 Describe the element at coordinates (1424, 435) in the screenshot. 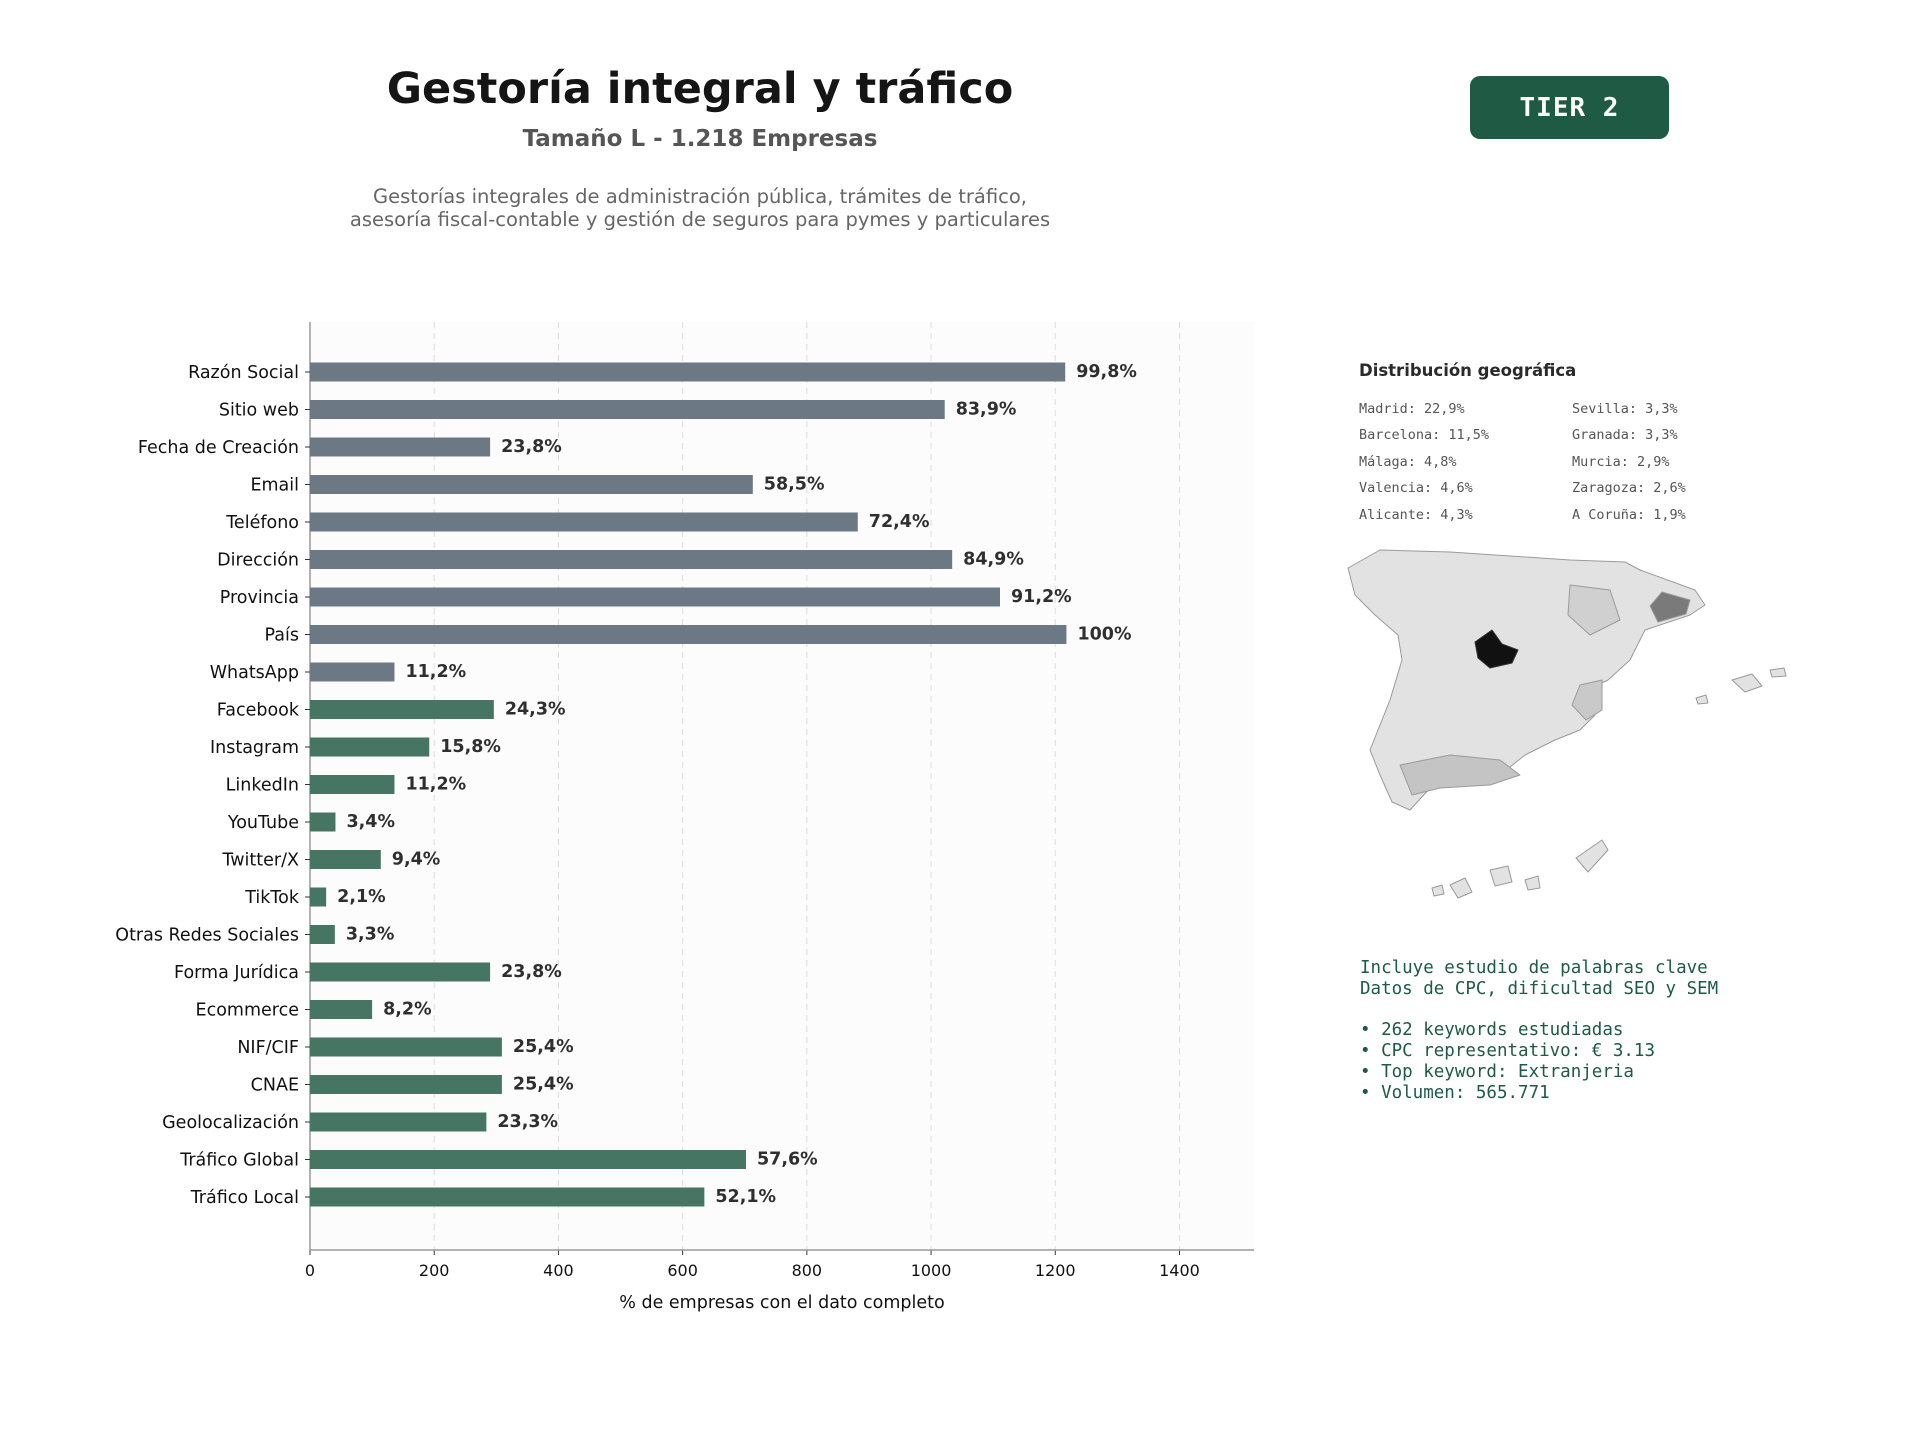

I see `geo-entry: Barcelona: 11,5%` at that location.